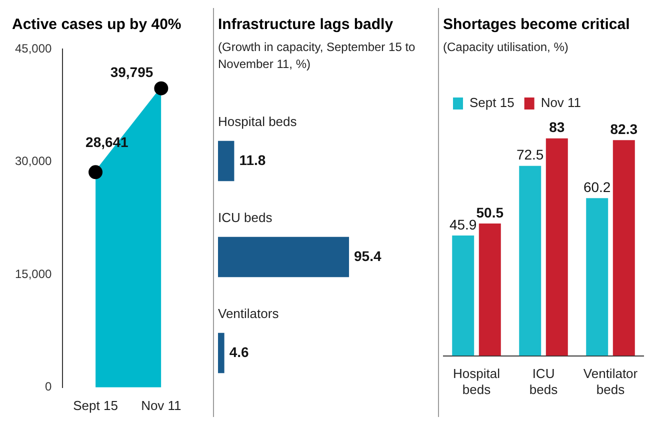 This screenshot has width=660, height=440. I want to click on category-label: Hospital beds, so click(257, 121).